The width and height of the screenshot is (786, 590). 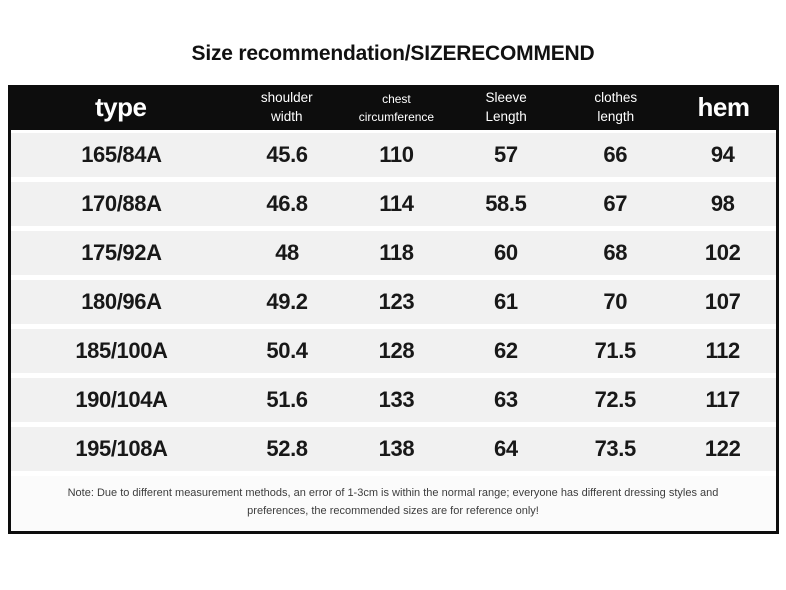 I want to click on cell-sleeve-length: 63, so click(x=505, y=399).